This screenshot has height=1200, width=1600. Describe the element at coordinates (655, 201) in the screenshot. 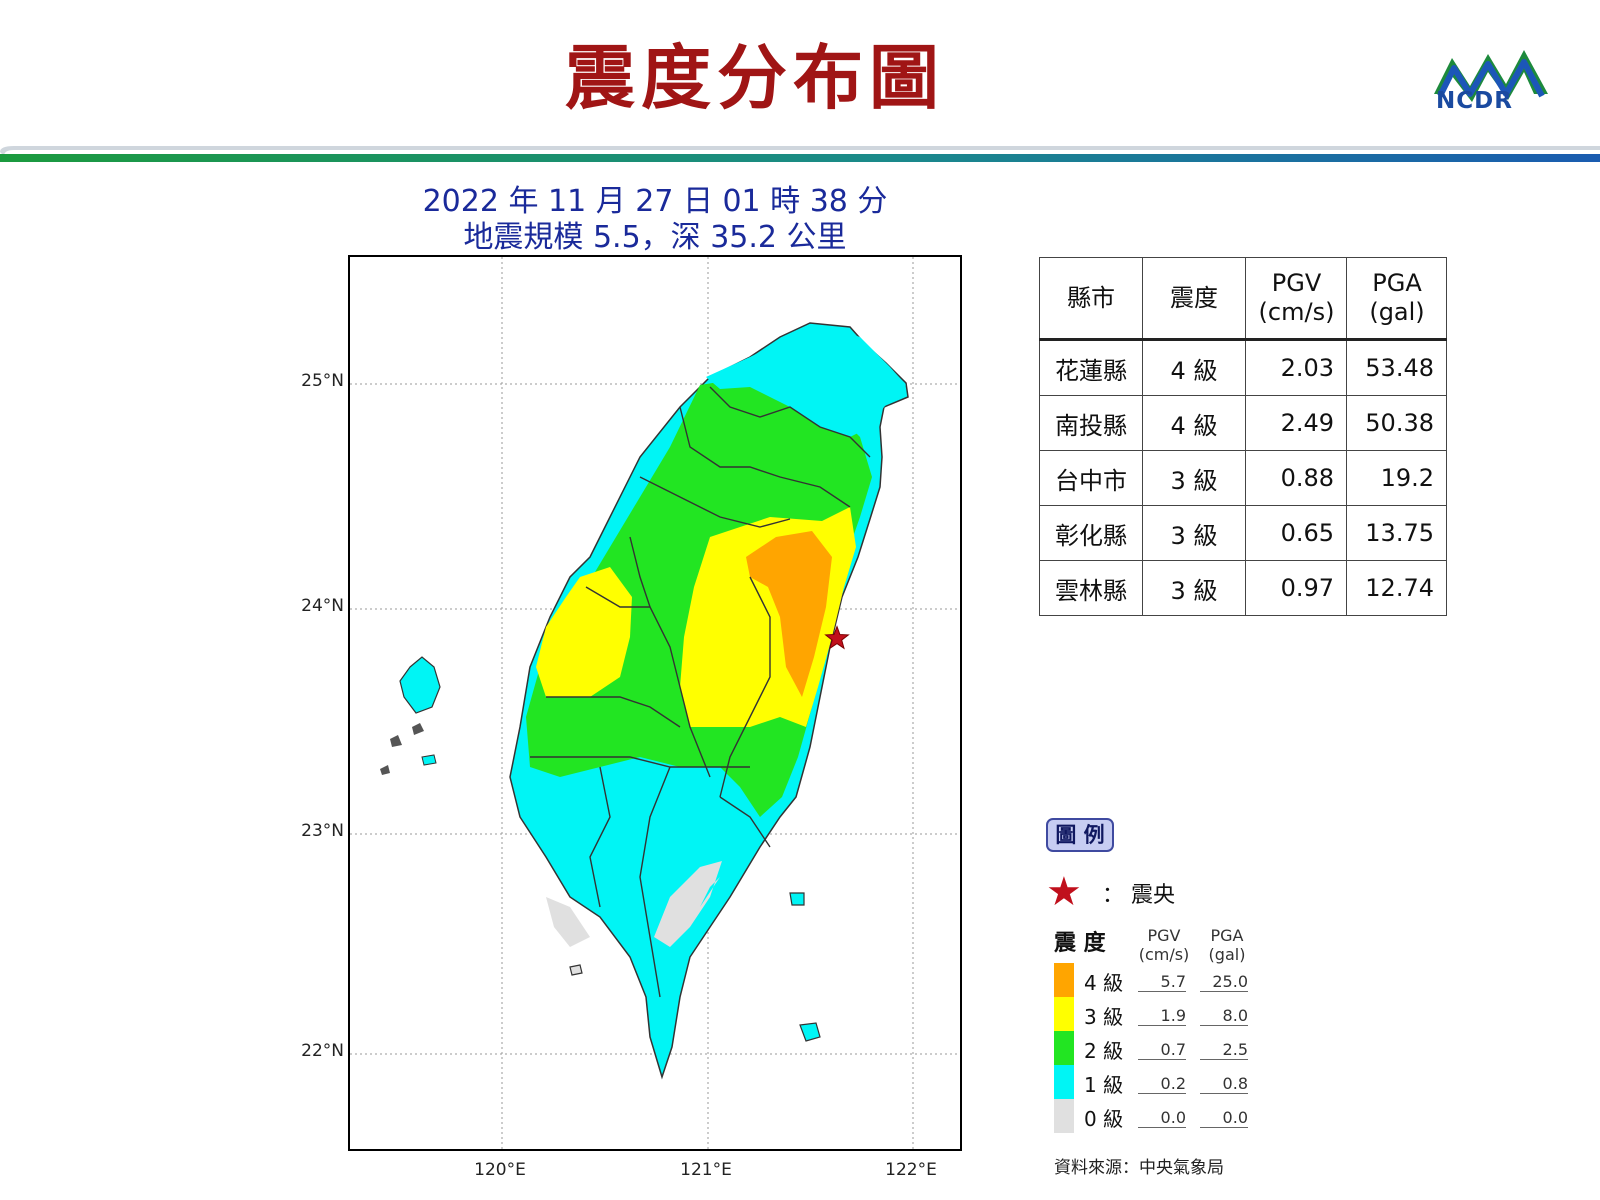

I see `event-time: 2022 年 11 月 27 日 01 時 38 分` at that location.